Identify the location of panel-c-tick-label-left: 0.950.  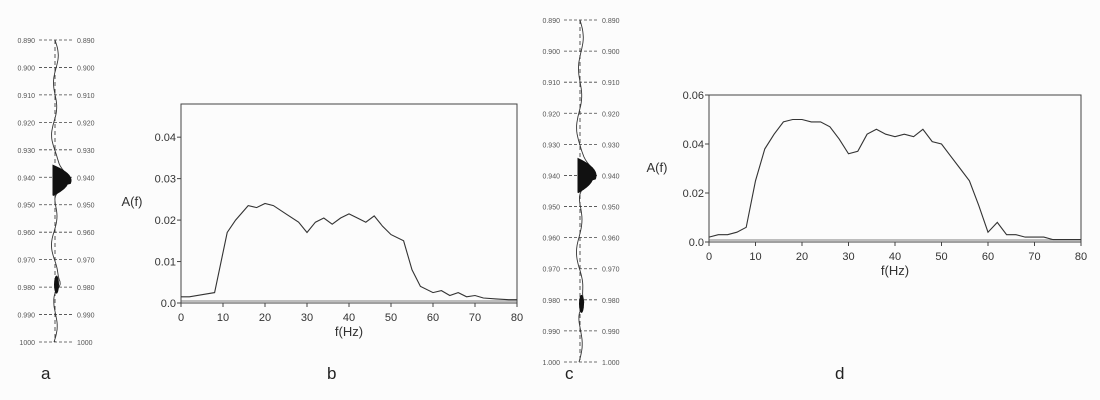
(551, 208).